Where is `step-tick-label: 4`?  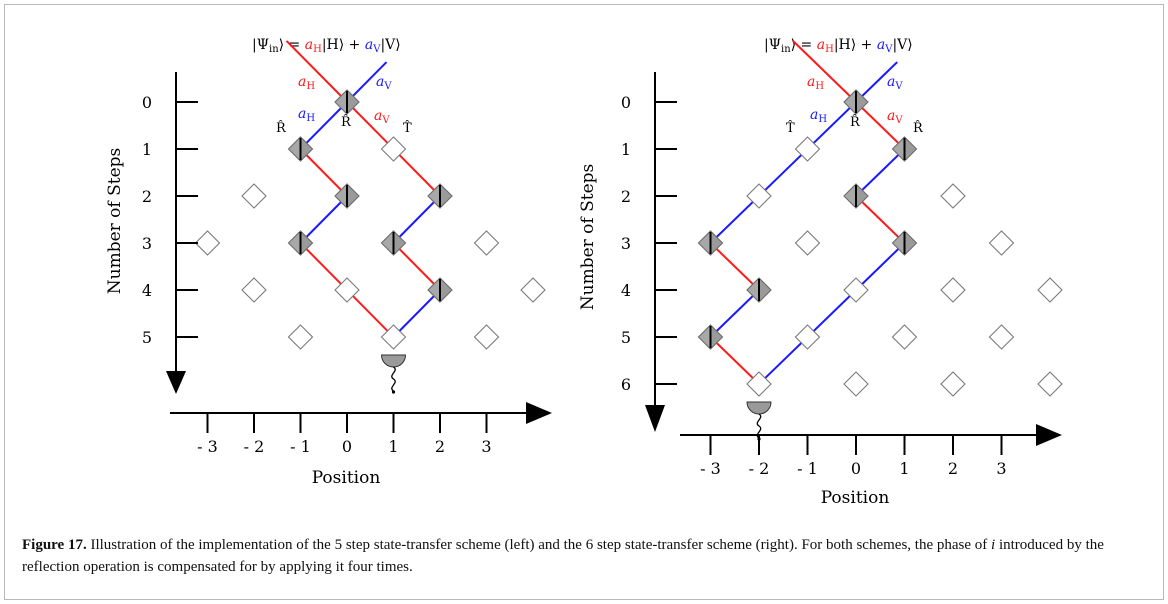
step-tick-label: 4 is located at coordinates (147, 290).